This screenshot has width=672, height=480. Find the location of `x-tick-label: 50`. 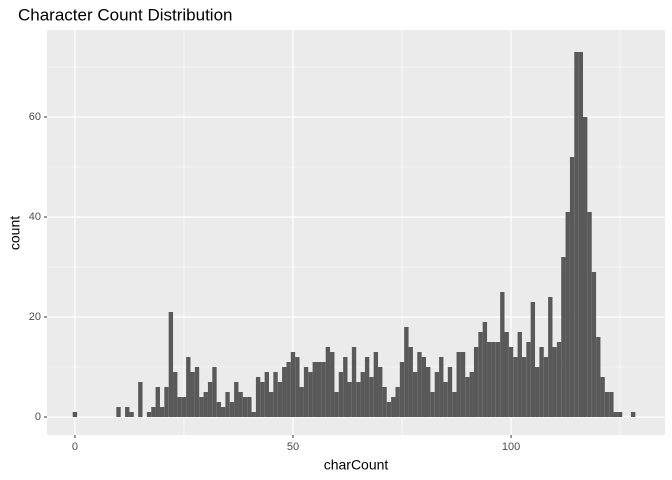

x-tick-label: 50 is located at coordinates (293, 447).